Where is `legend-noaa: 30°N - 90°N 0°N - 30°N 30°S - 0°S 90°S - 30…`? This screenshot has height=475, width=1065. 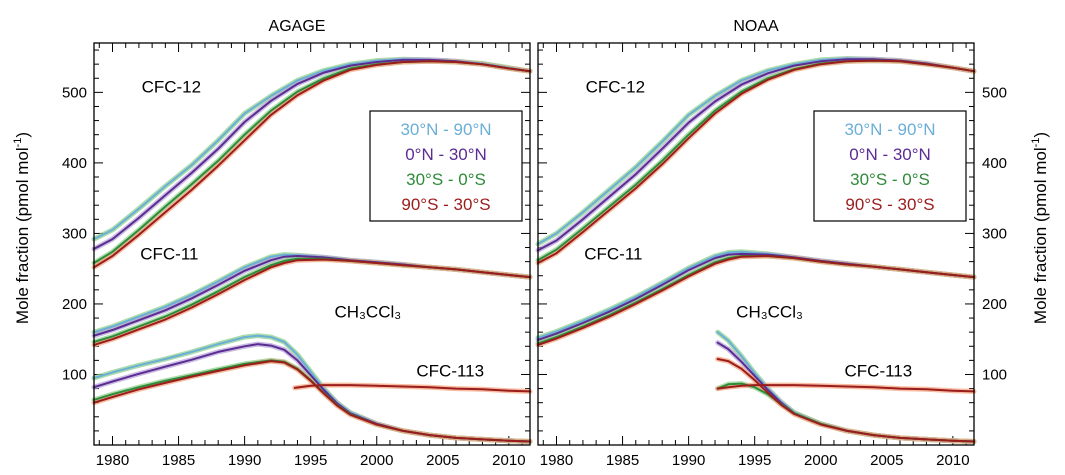
legend-noaa: 30°N - 90°N 0°N - 30°N 30°S - 0°S 90°S - 30… is located at coordinates (890, 166).